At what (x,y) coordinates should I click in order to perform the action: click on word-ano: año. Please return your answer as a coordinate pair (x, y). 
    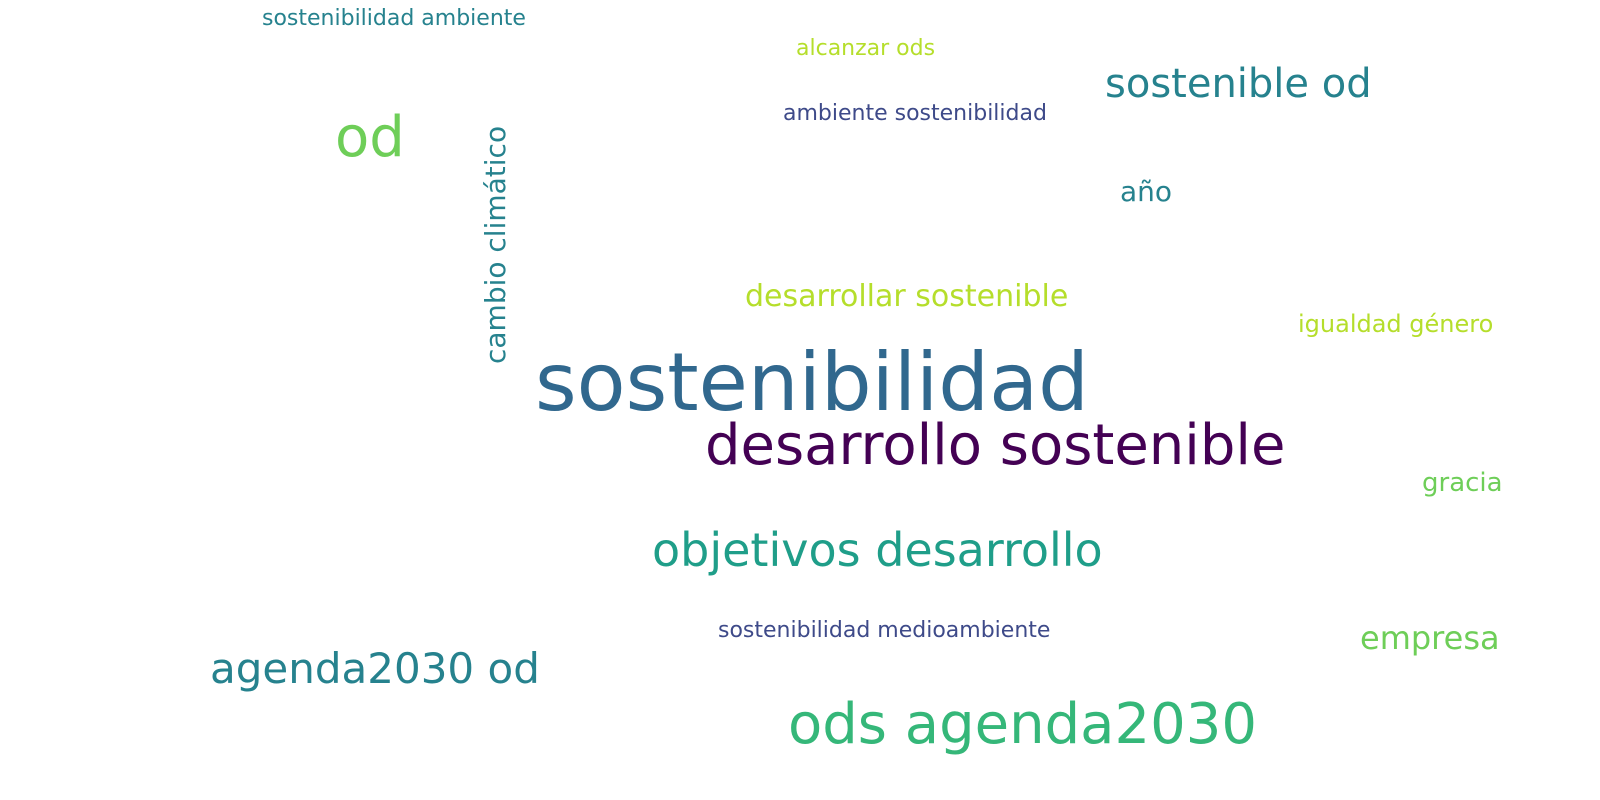
    Looking at the image, I should click on (1146, 191).